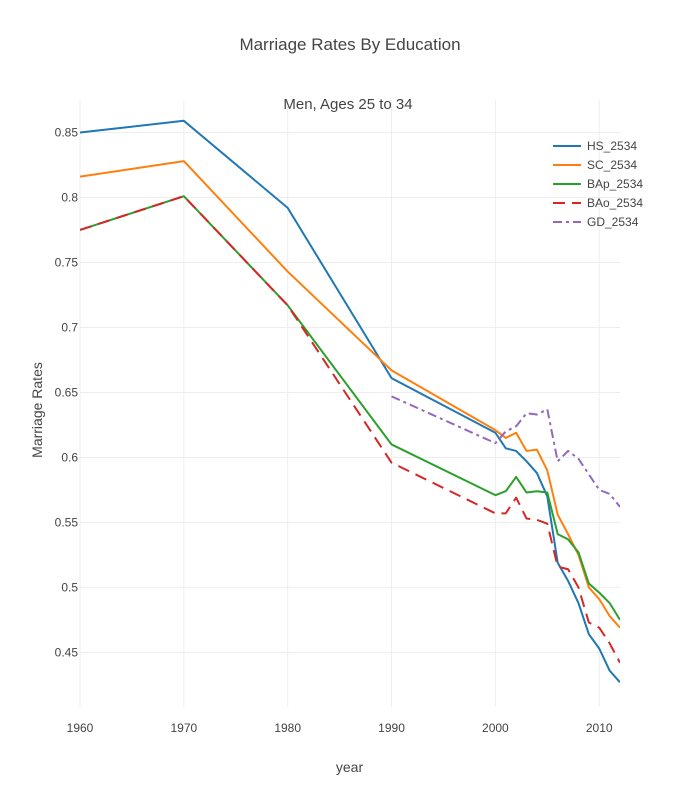 This screenshot has height=805, width=700. I want to click on y-tick-label: 0.8, so click(69, 197).